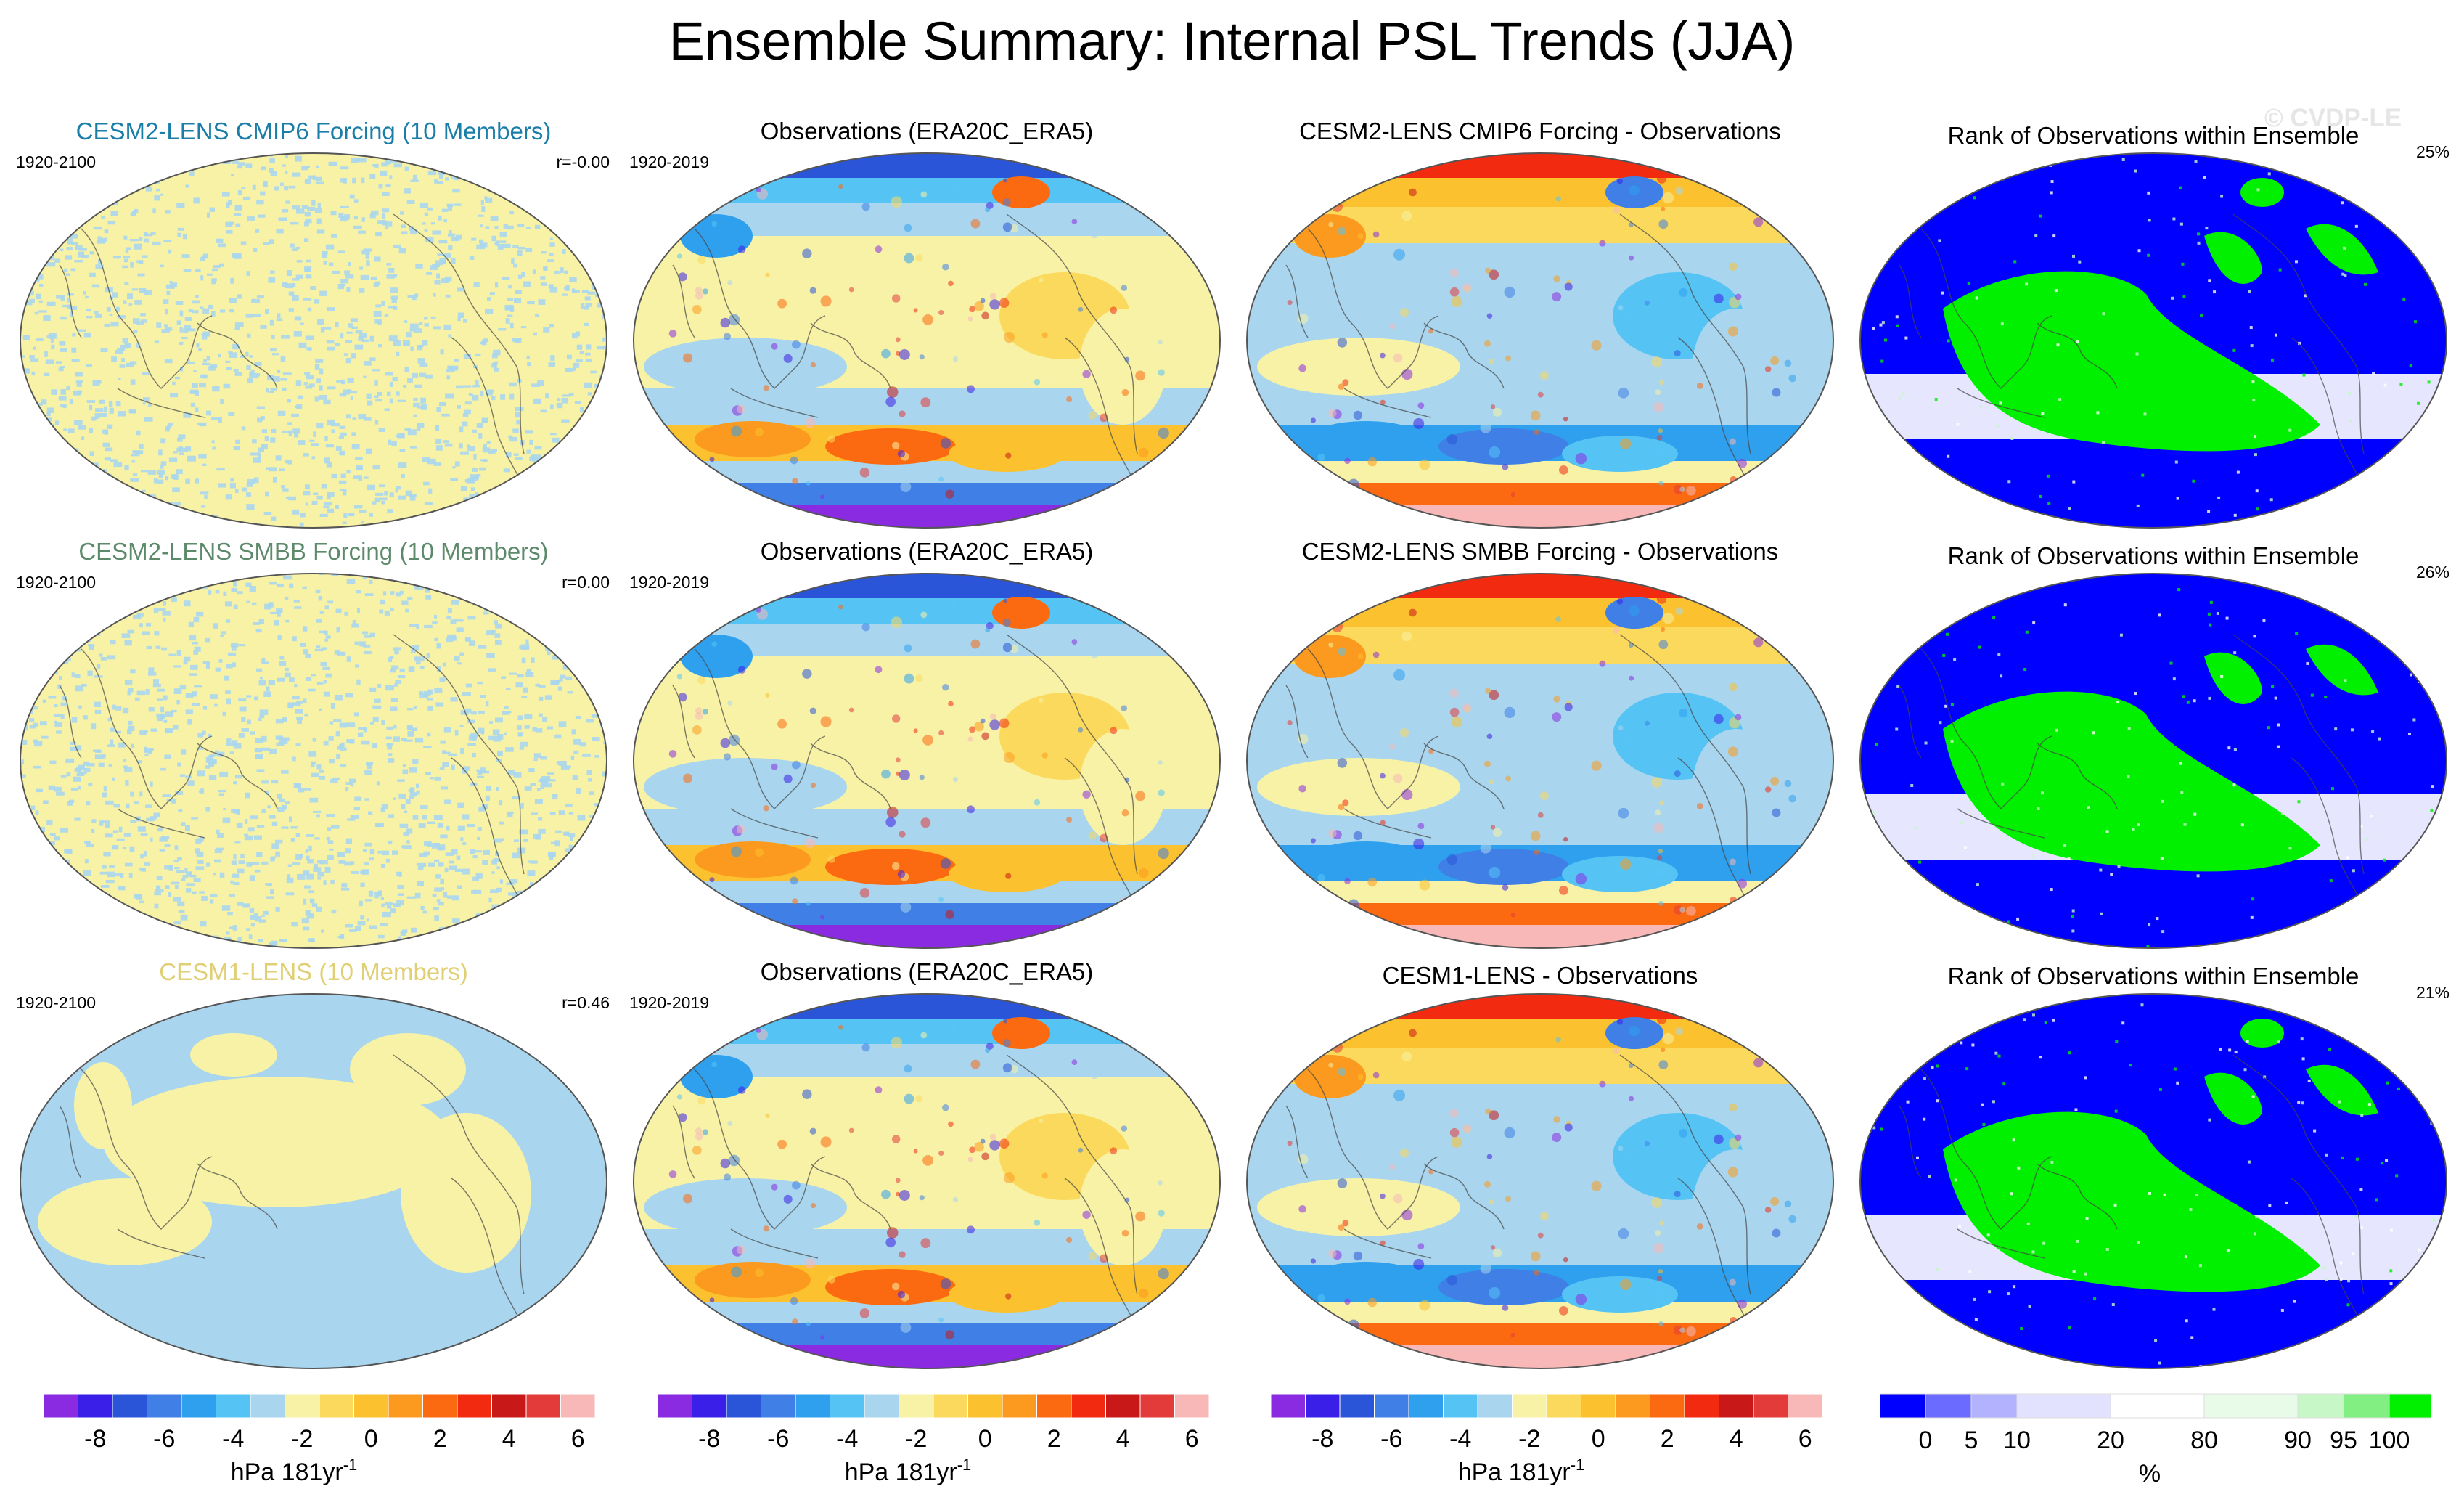 Image resolution: width=2464 pixels, height=1497 pixels. Describe the element at coordinates (509, 1439) in the screenshot. I see `colorbar-tick-label: 4` at that location.